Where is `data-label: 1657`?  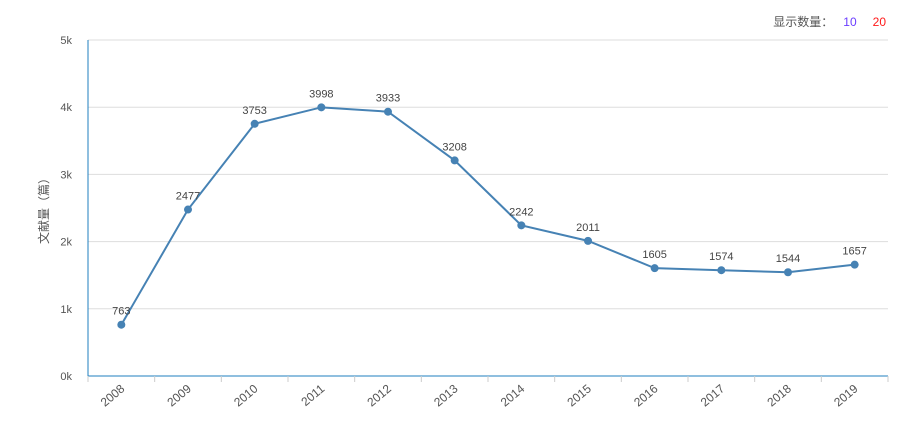 data-label: 1657 is located at coordinates (854, 252).